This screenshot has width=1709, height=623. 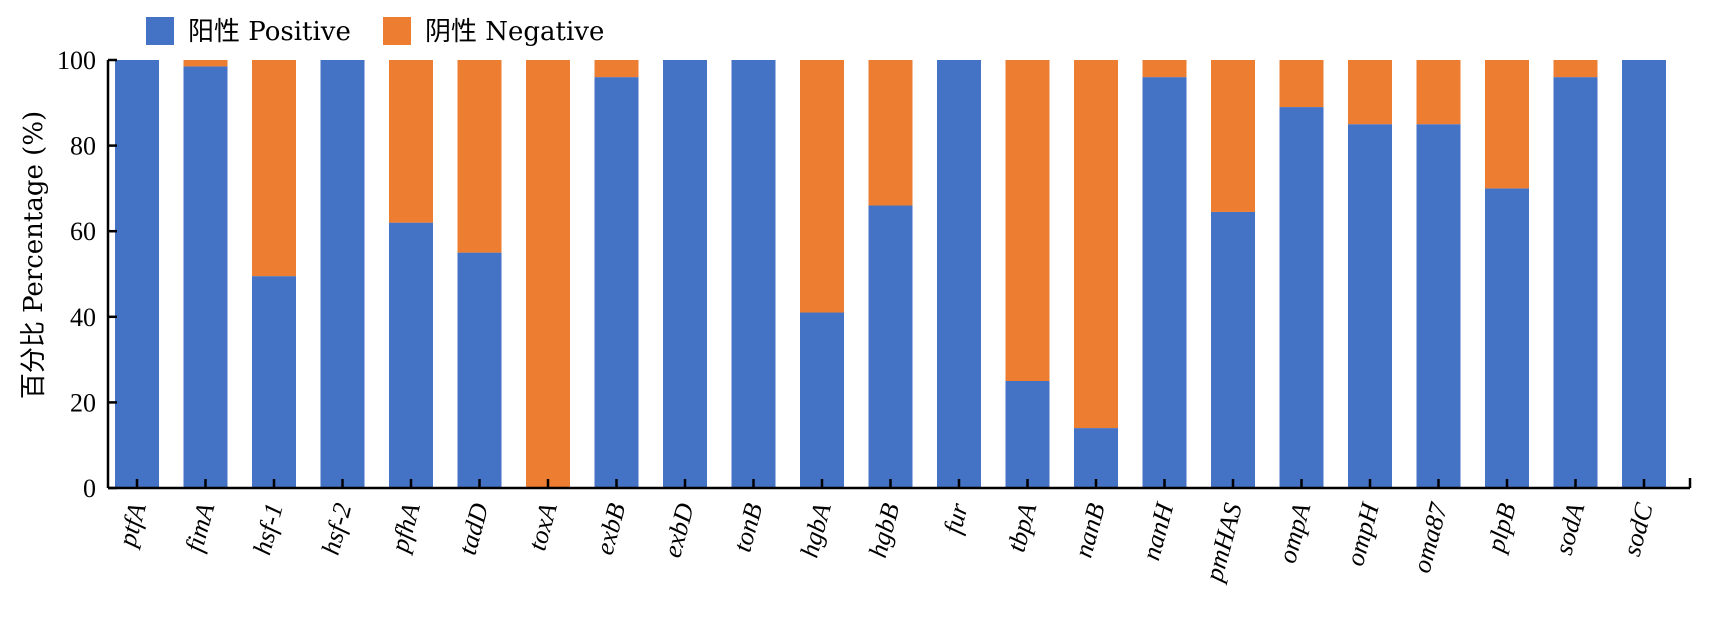 I want to click on bar-positive-ompA, so click(x=1301, y=297).